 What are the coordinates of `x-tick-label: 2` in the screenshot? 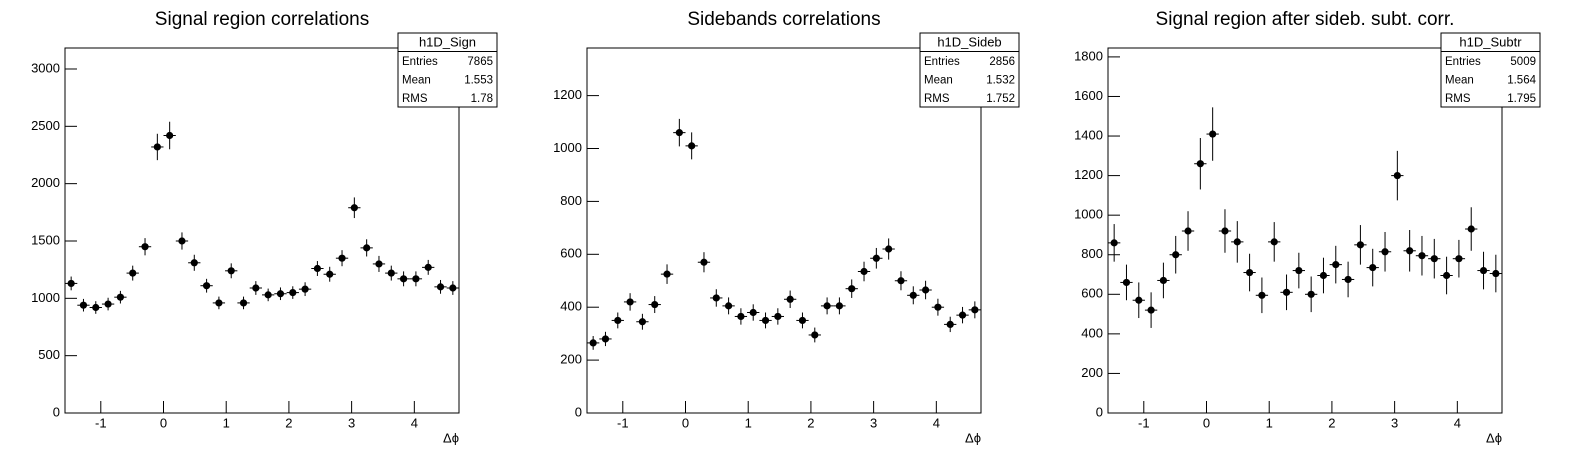 It's located at (810, 422).